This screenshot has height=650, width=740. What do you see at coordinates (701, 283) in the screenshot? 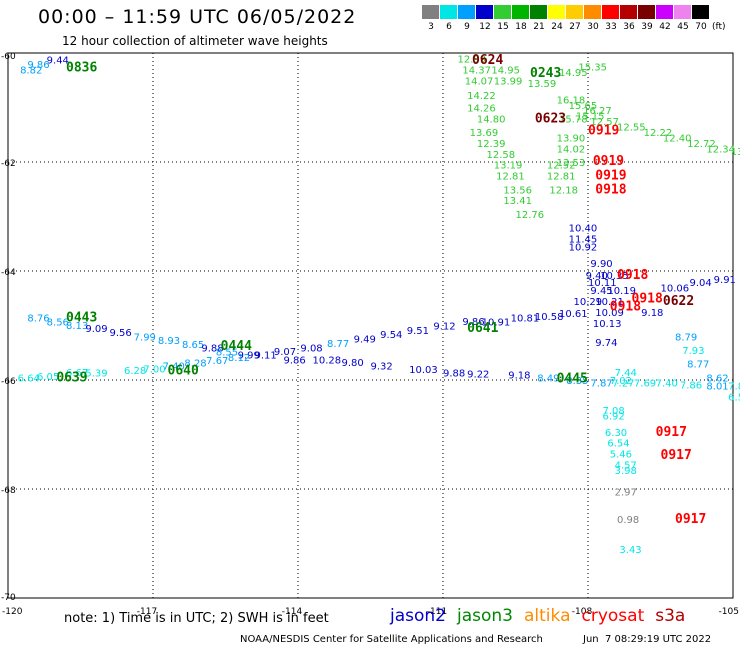
I see `wave-height-point: 9.04` at bounding box center [701, 283].